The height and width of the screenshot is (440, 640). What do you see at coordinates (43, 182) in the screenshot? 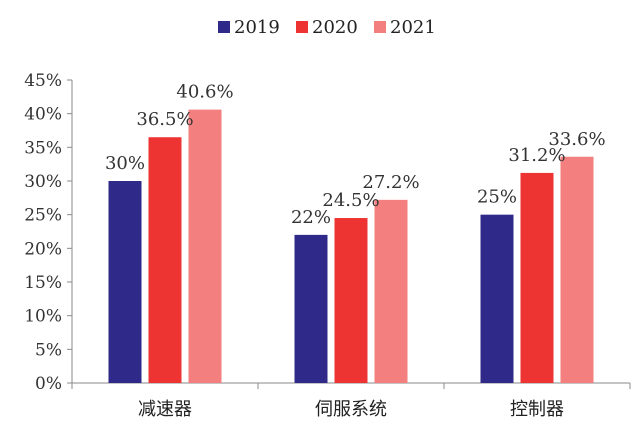
I see `y-tick-label: 30%` at bounding box center [43, 182].